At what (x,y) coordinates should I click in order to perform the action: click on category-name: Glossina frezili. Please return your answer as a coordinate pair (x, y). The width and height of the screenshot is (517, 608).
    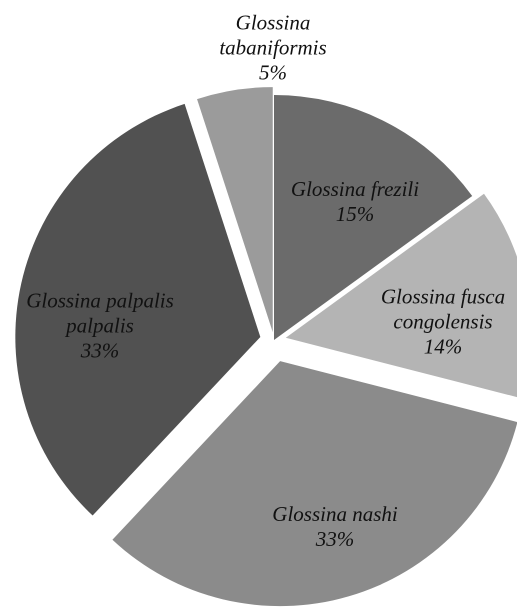
    Looking at the image, I should click on (355, 189).